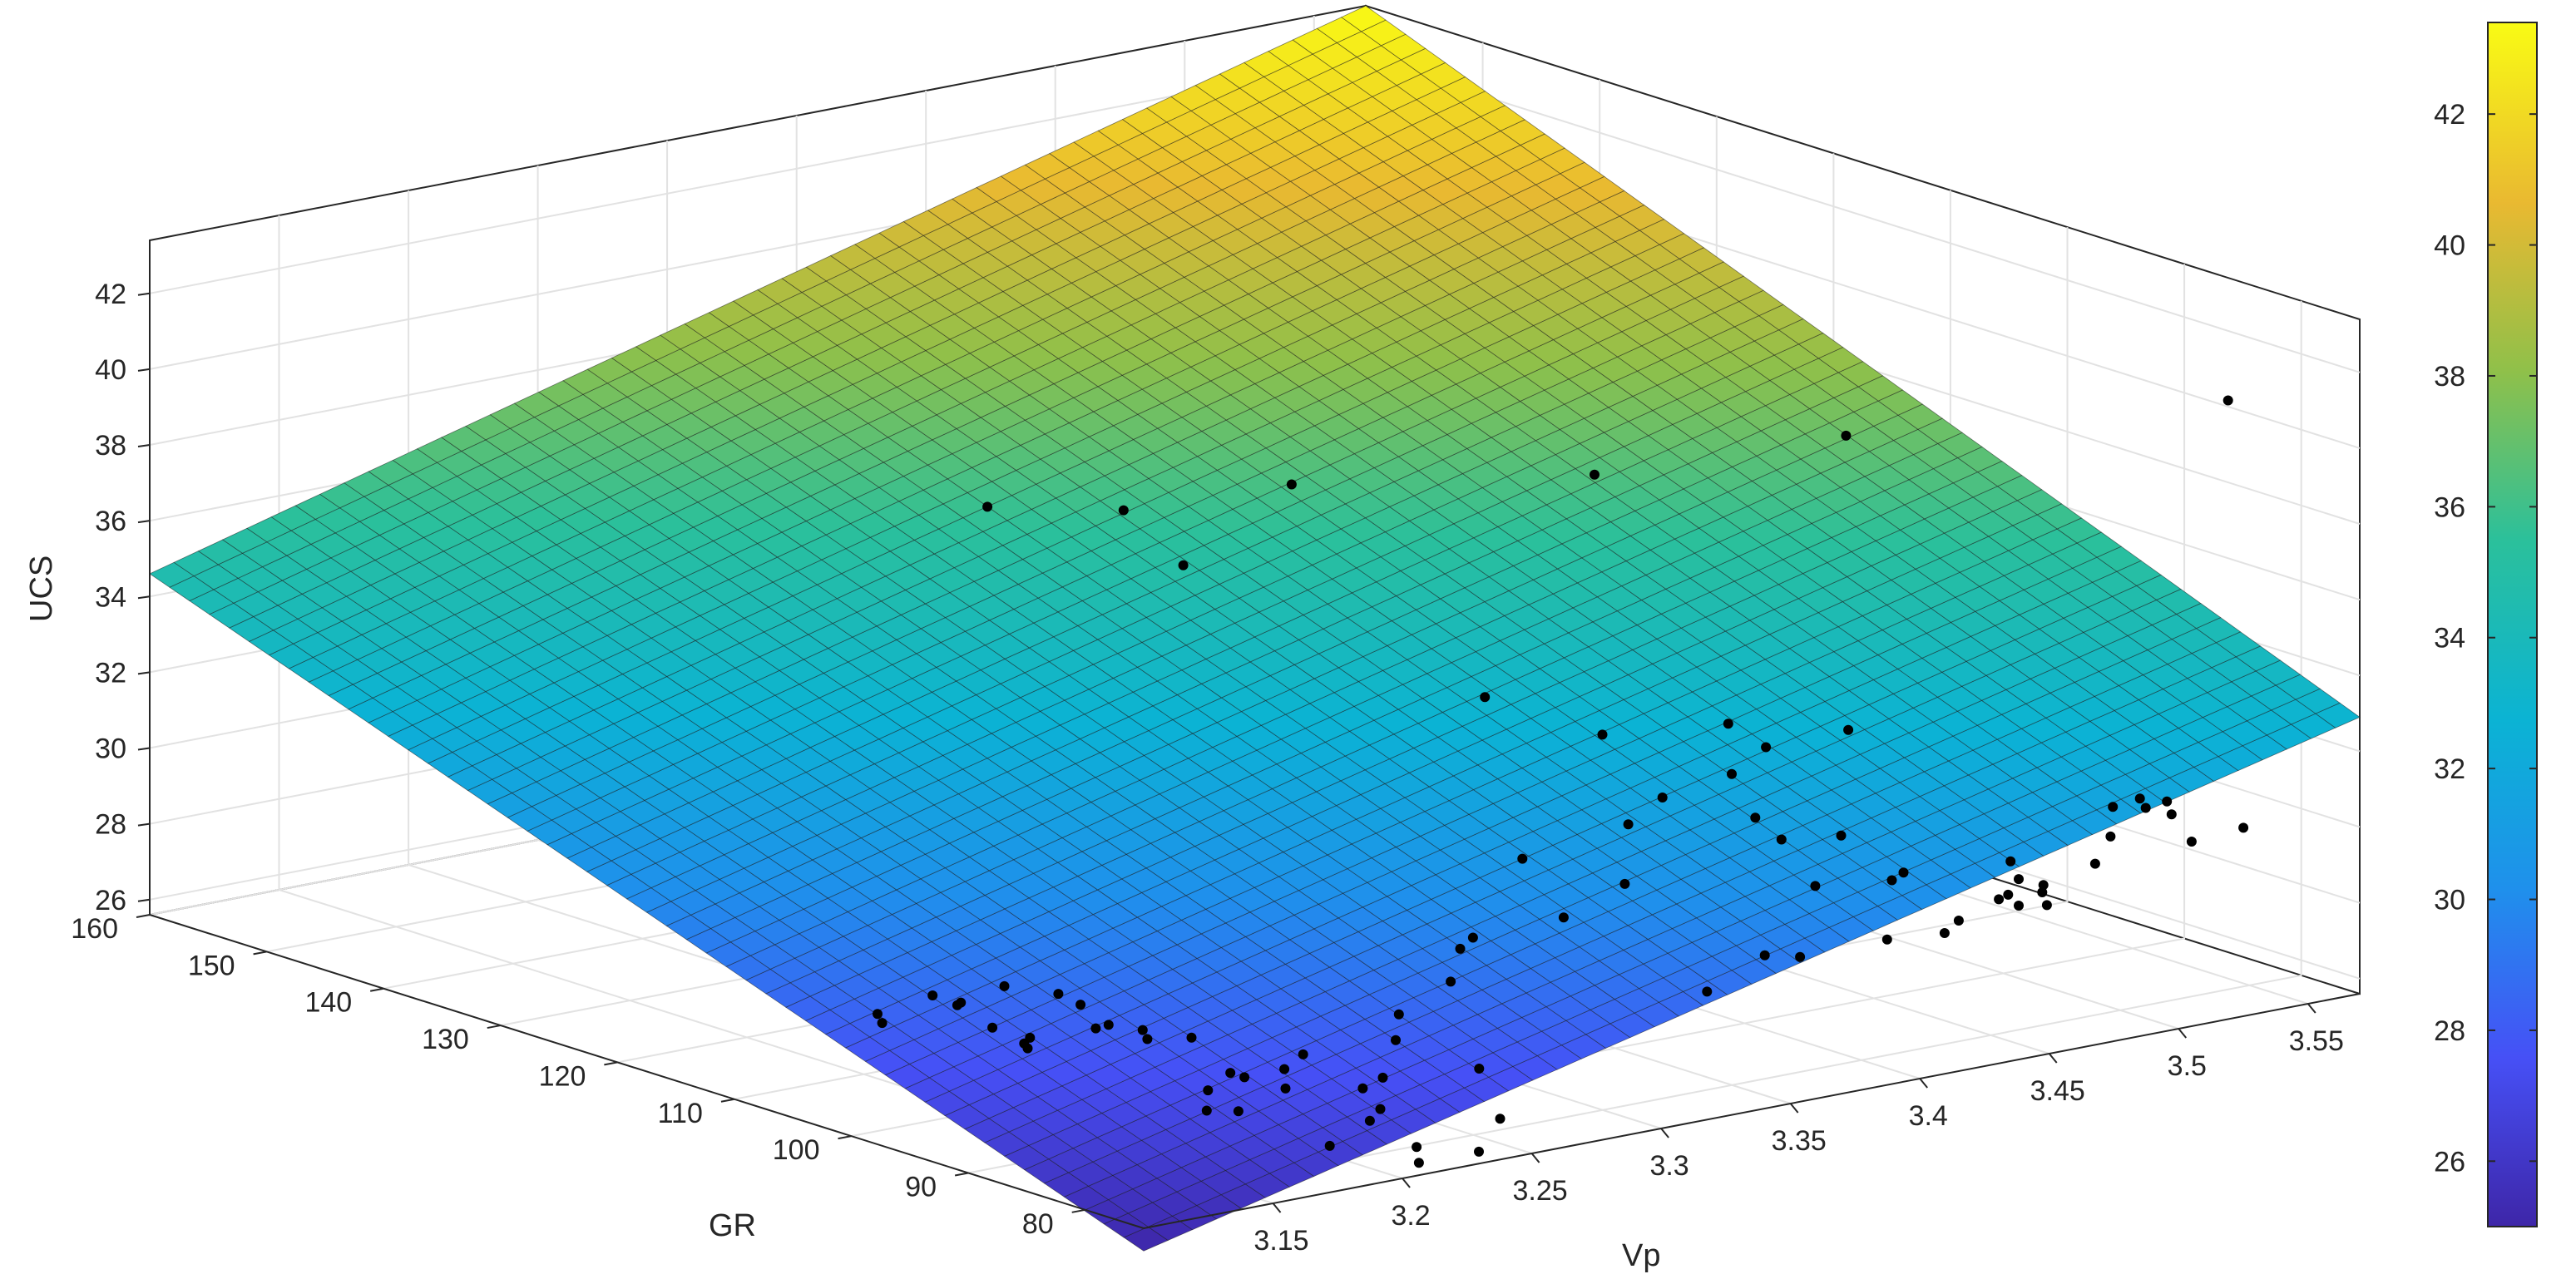 The width and height of the screenshot is (2576, 1284). I want to click on y-tick-label: 130, so click(445, 1039).